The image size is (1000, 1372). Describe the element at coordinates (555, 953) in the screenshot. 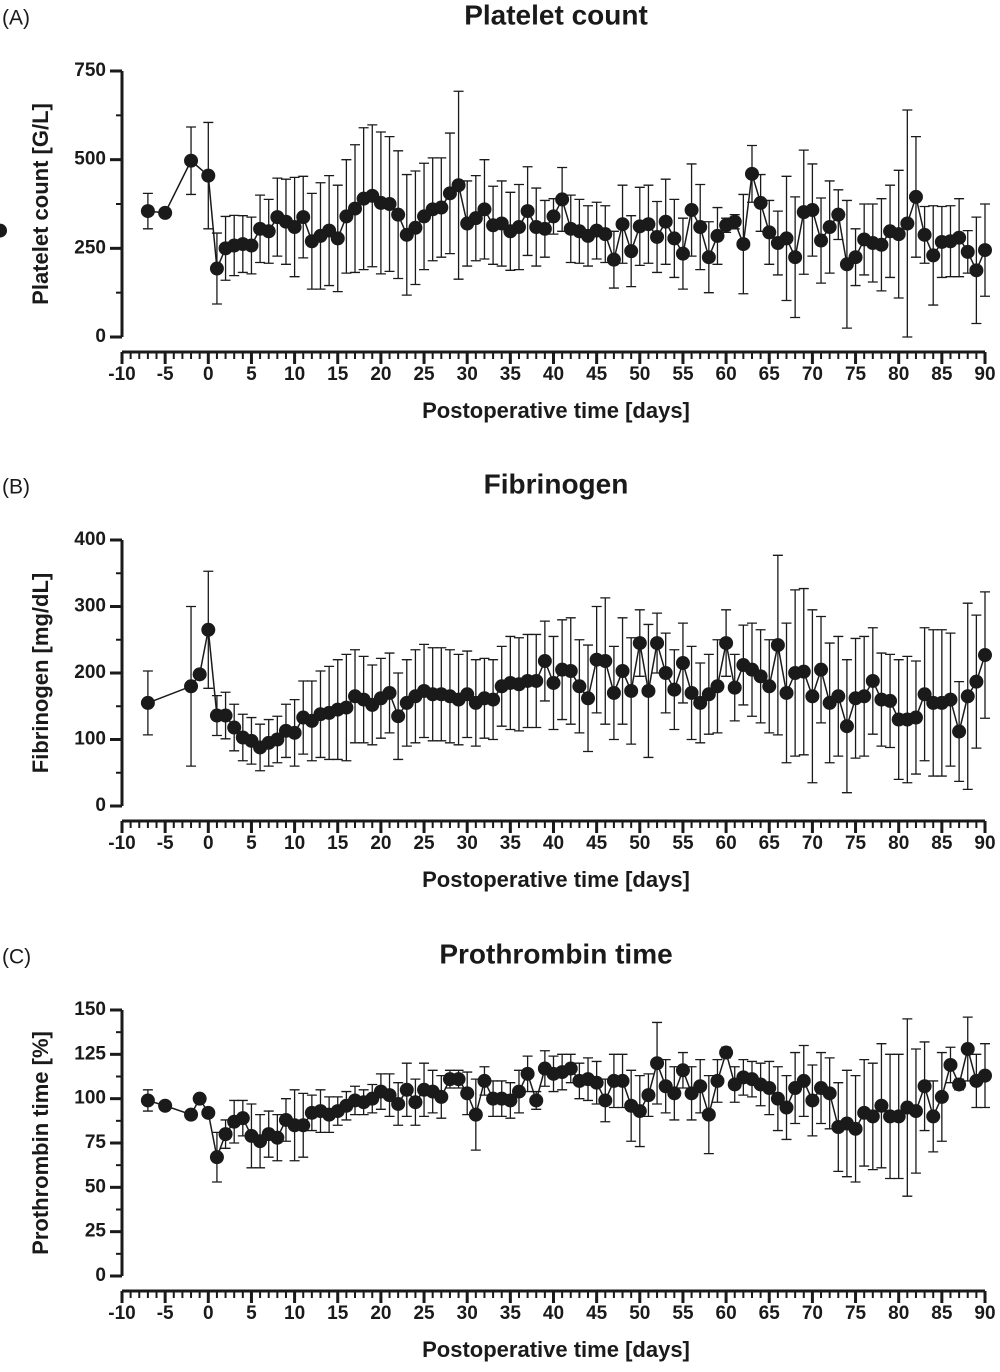

I see `chart-title: Prothrombin time` at that location.